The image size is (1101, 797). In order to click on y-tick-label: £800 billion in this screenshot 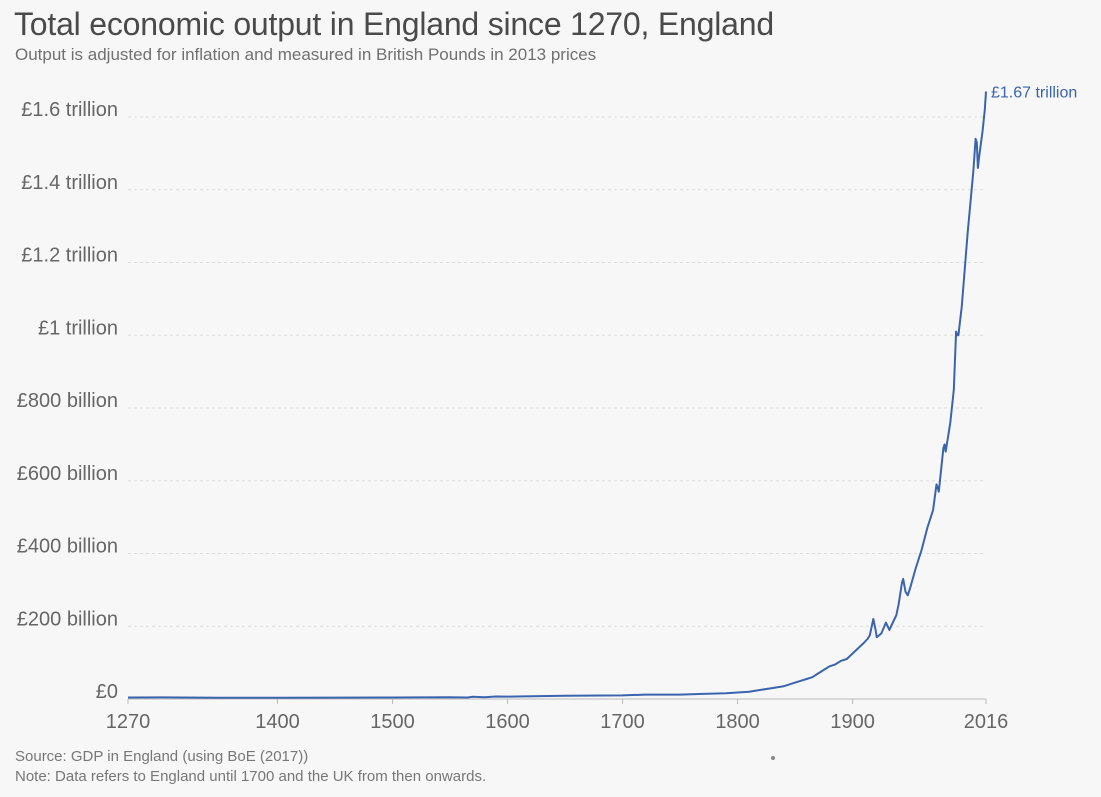, I will do `click(67, 401)`.